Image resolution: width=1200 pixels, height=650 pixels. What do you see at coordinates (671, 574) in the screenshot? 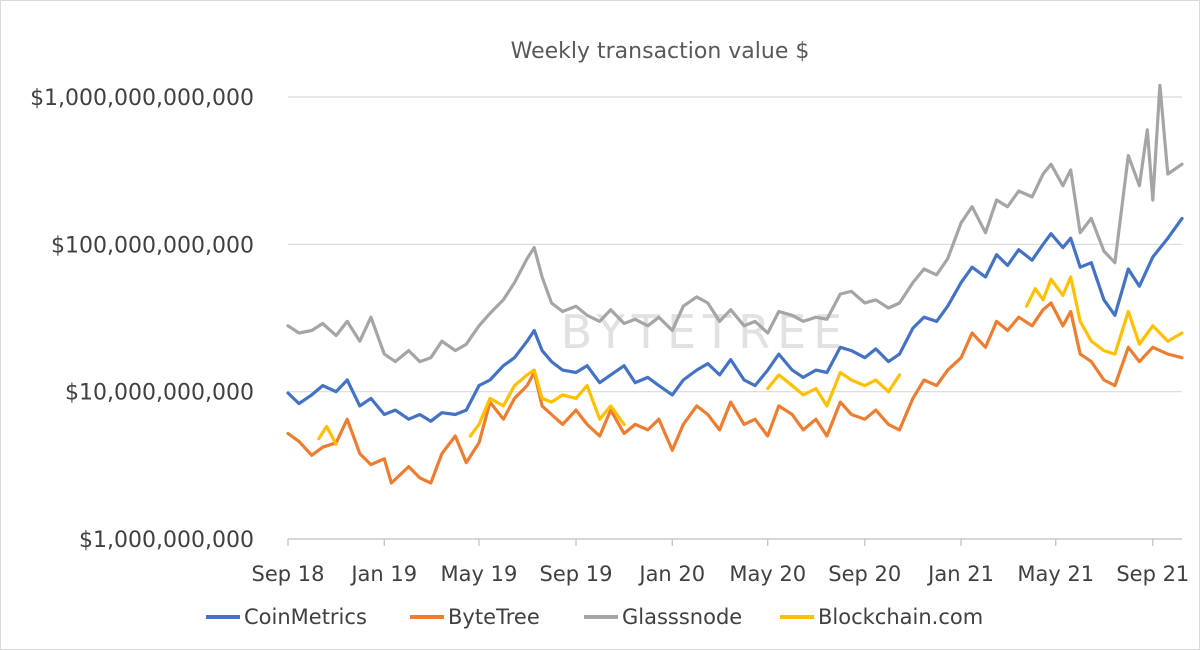
I see `x-tick-label: Jan 20` at bounding box center [671, 574].